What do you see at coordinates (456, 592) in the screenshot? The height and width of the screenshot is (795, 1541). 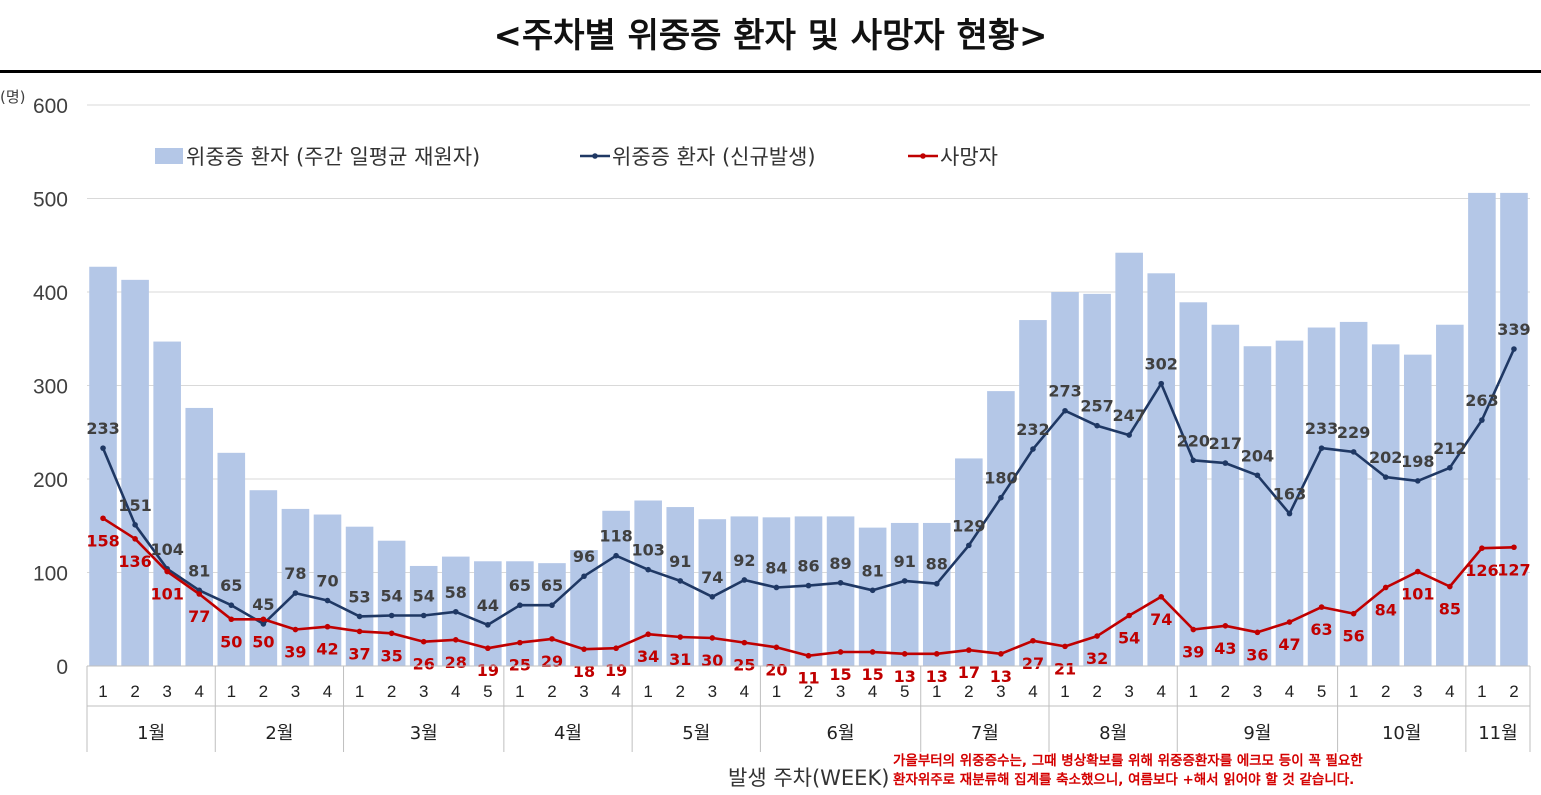 I see `new-cases-data-label: 58` at bounding box center [456, 592].